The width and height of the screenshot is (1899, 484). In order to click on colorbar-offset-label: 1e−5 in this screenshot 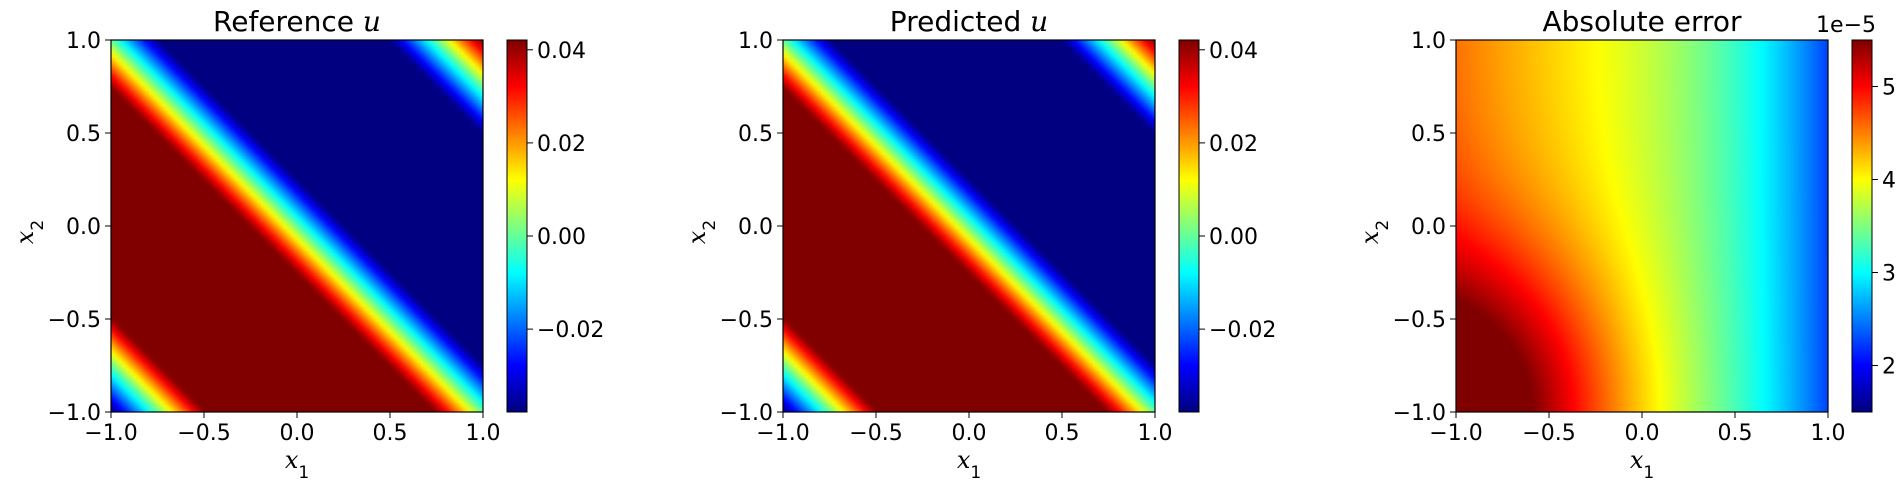, I will do `click(1846, 25)`.